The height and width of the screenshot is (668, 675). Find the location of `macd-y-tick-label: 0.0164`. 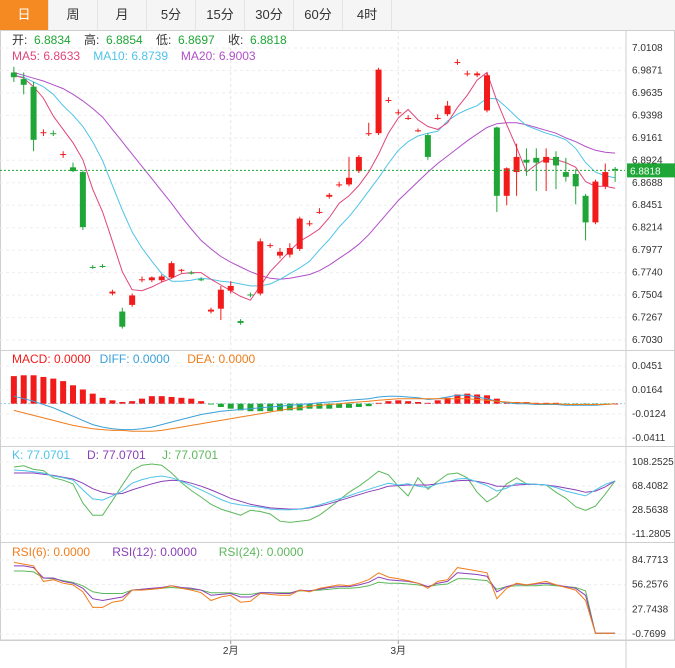

macd-y-tick-label: 0.0164 is located at coordinates (647, 390).